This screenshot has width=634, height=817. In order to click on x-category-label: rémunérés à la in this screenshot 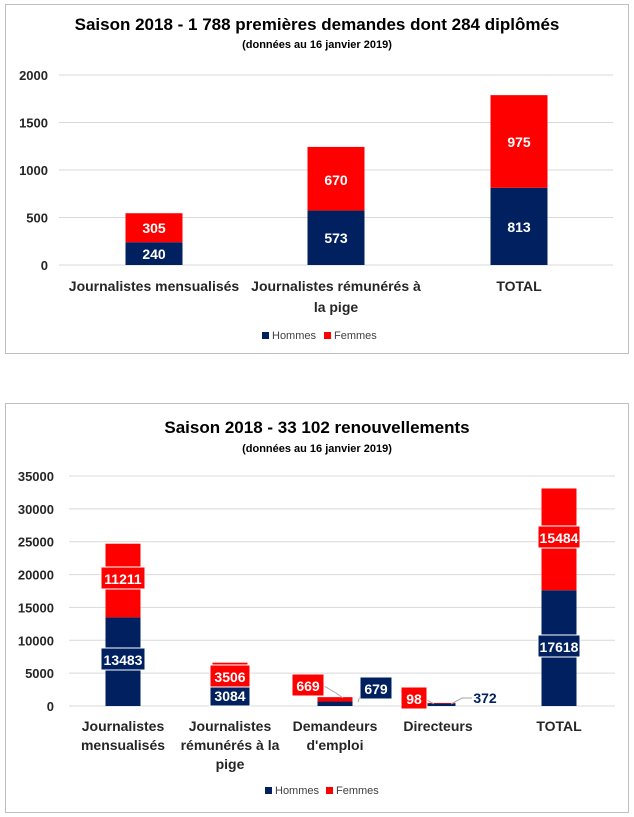, I will do `click(230, 745)`.